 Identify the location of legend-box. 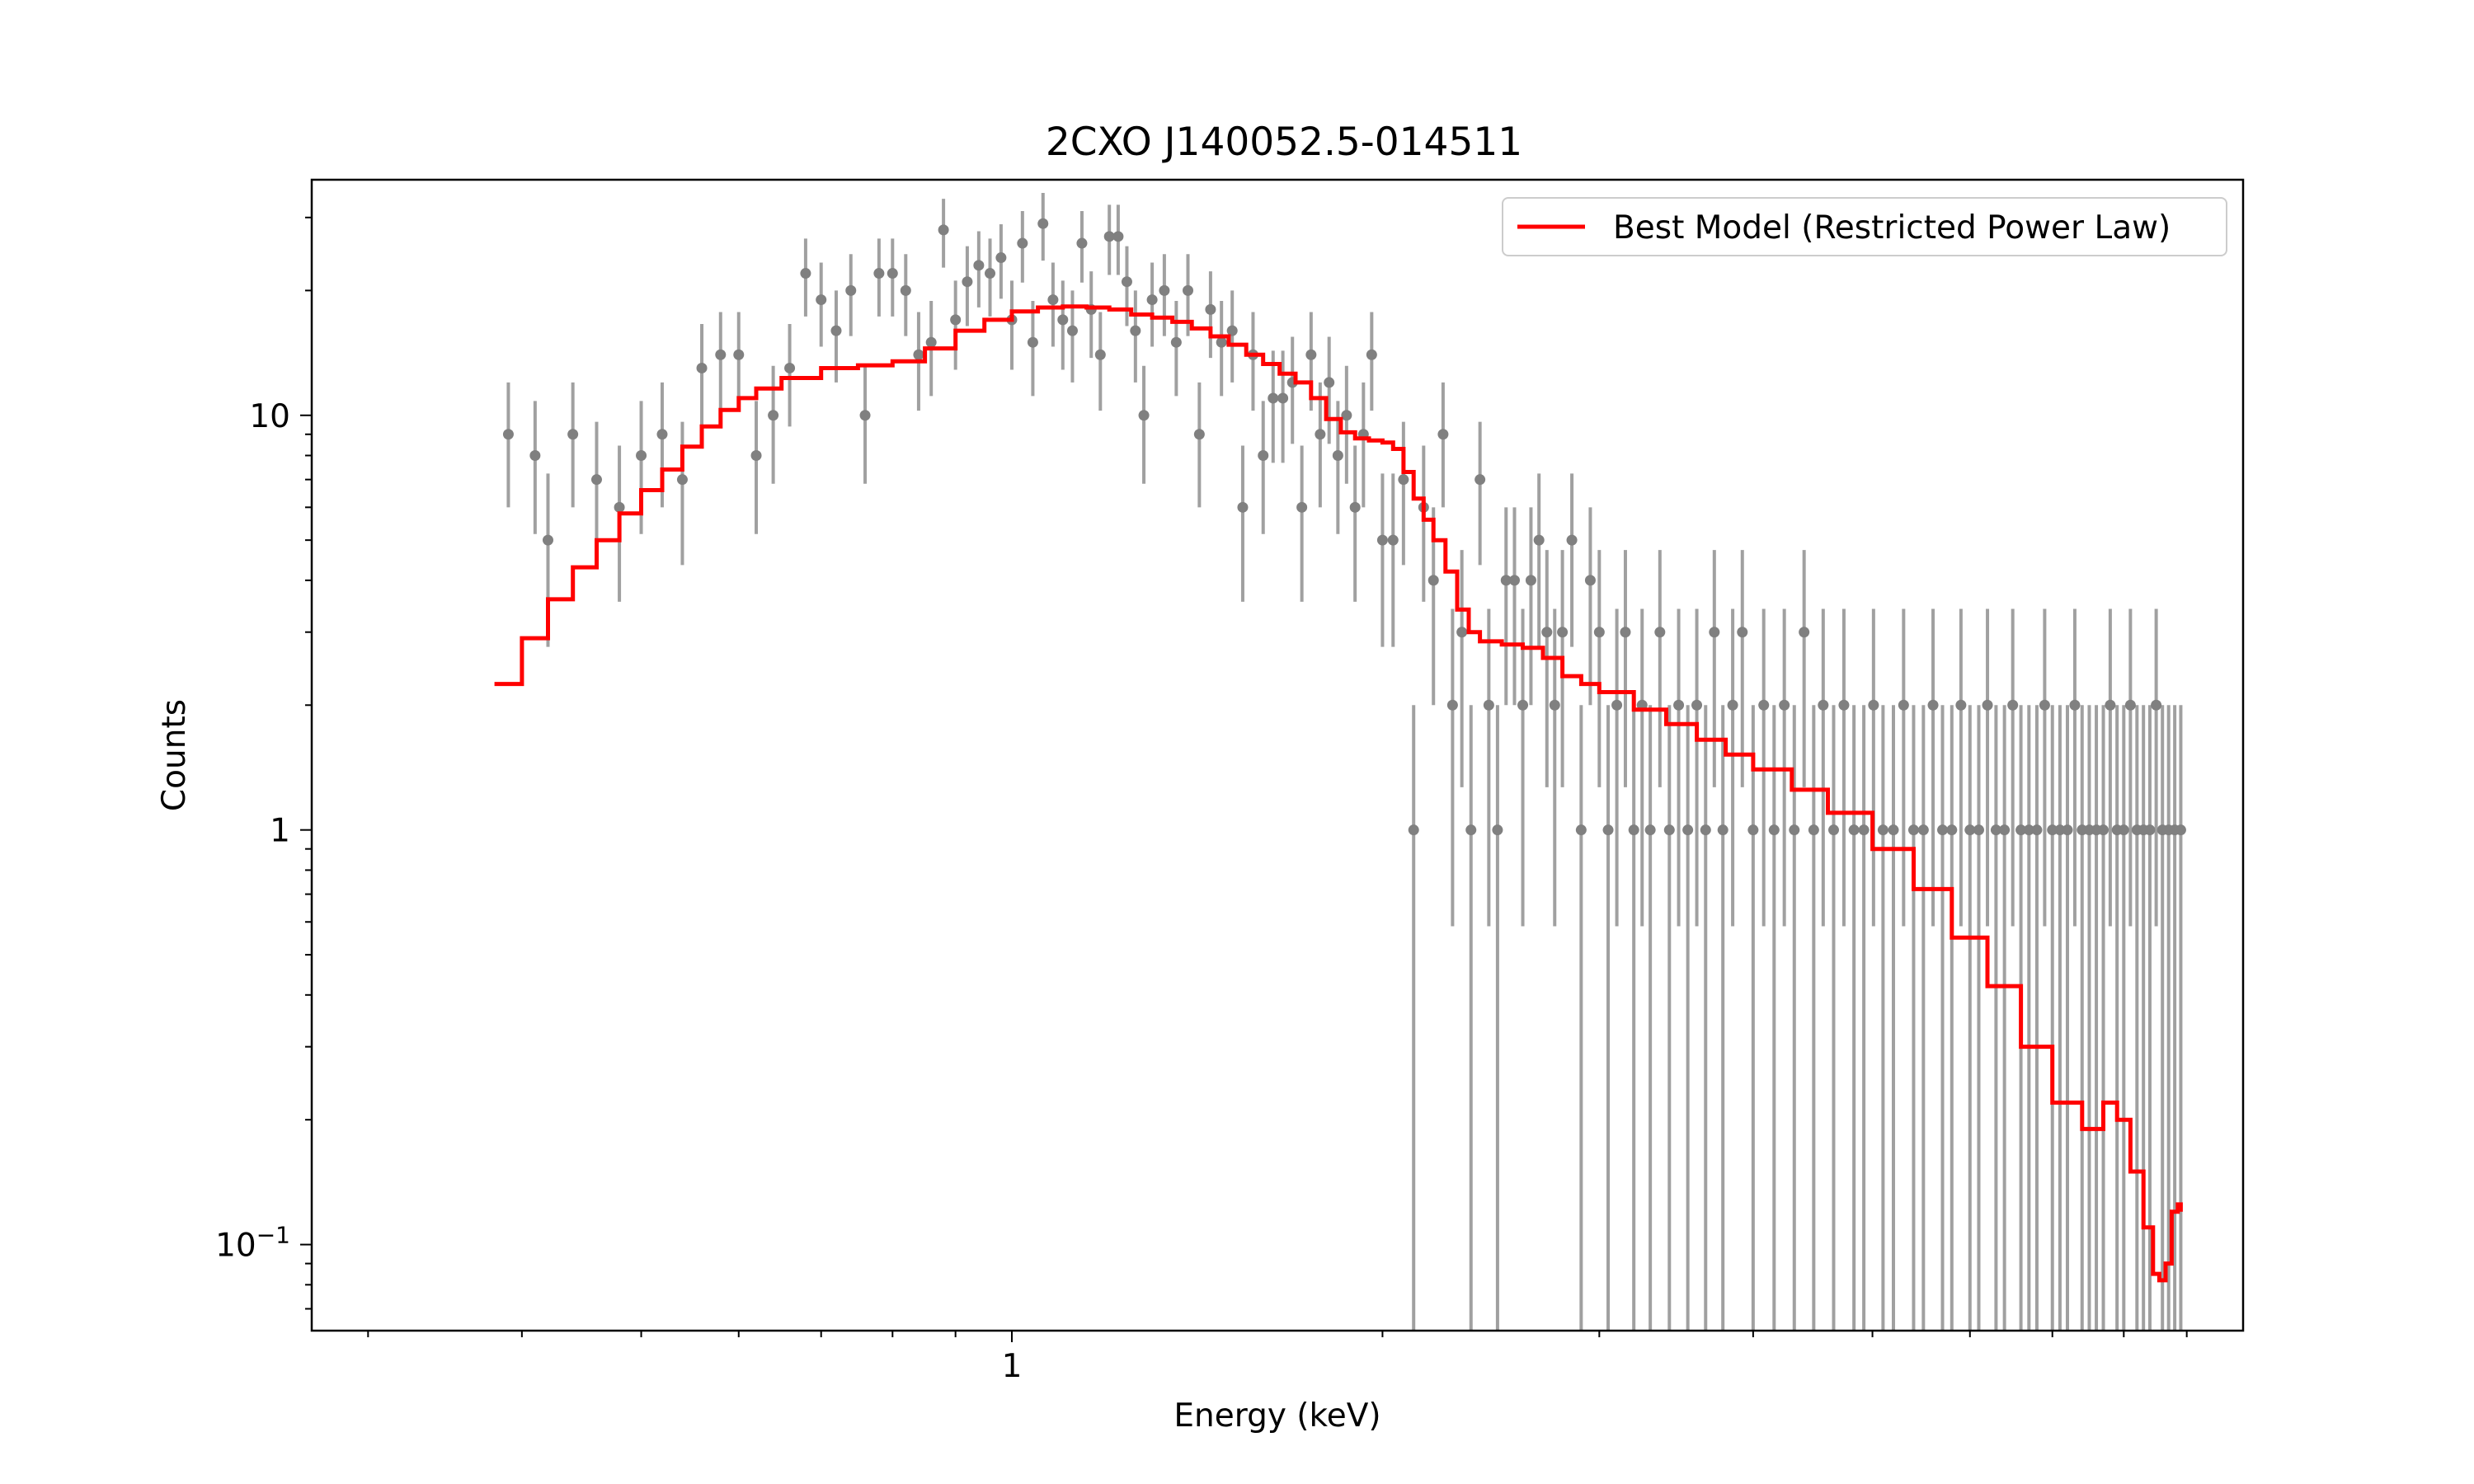
(1864, 226).